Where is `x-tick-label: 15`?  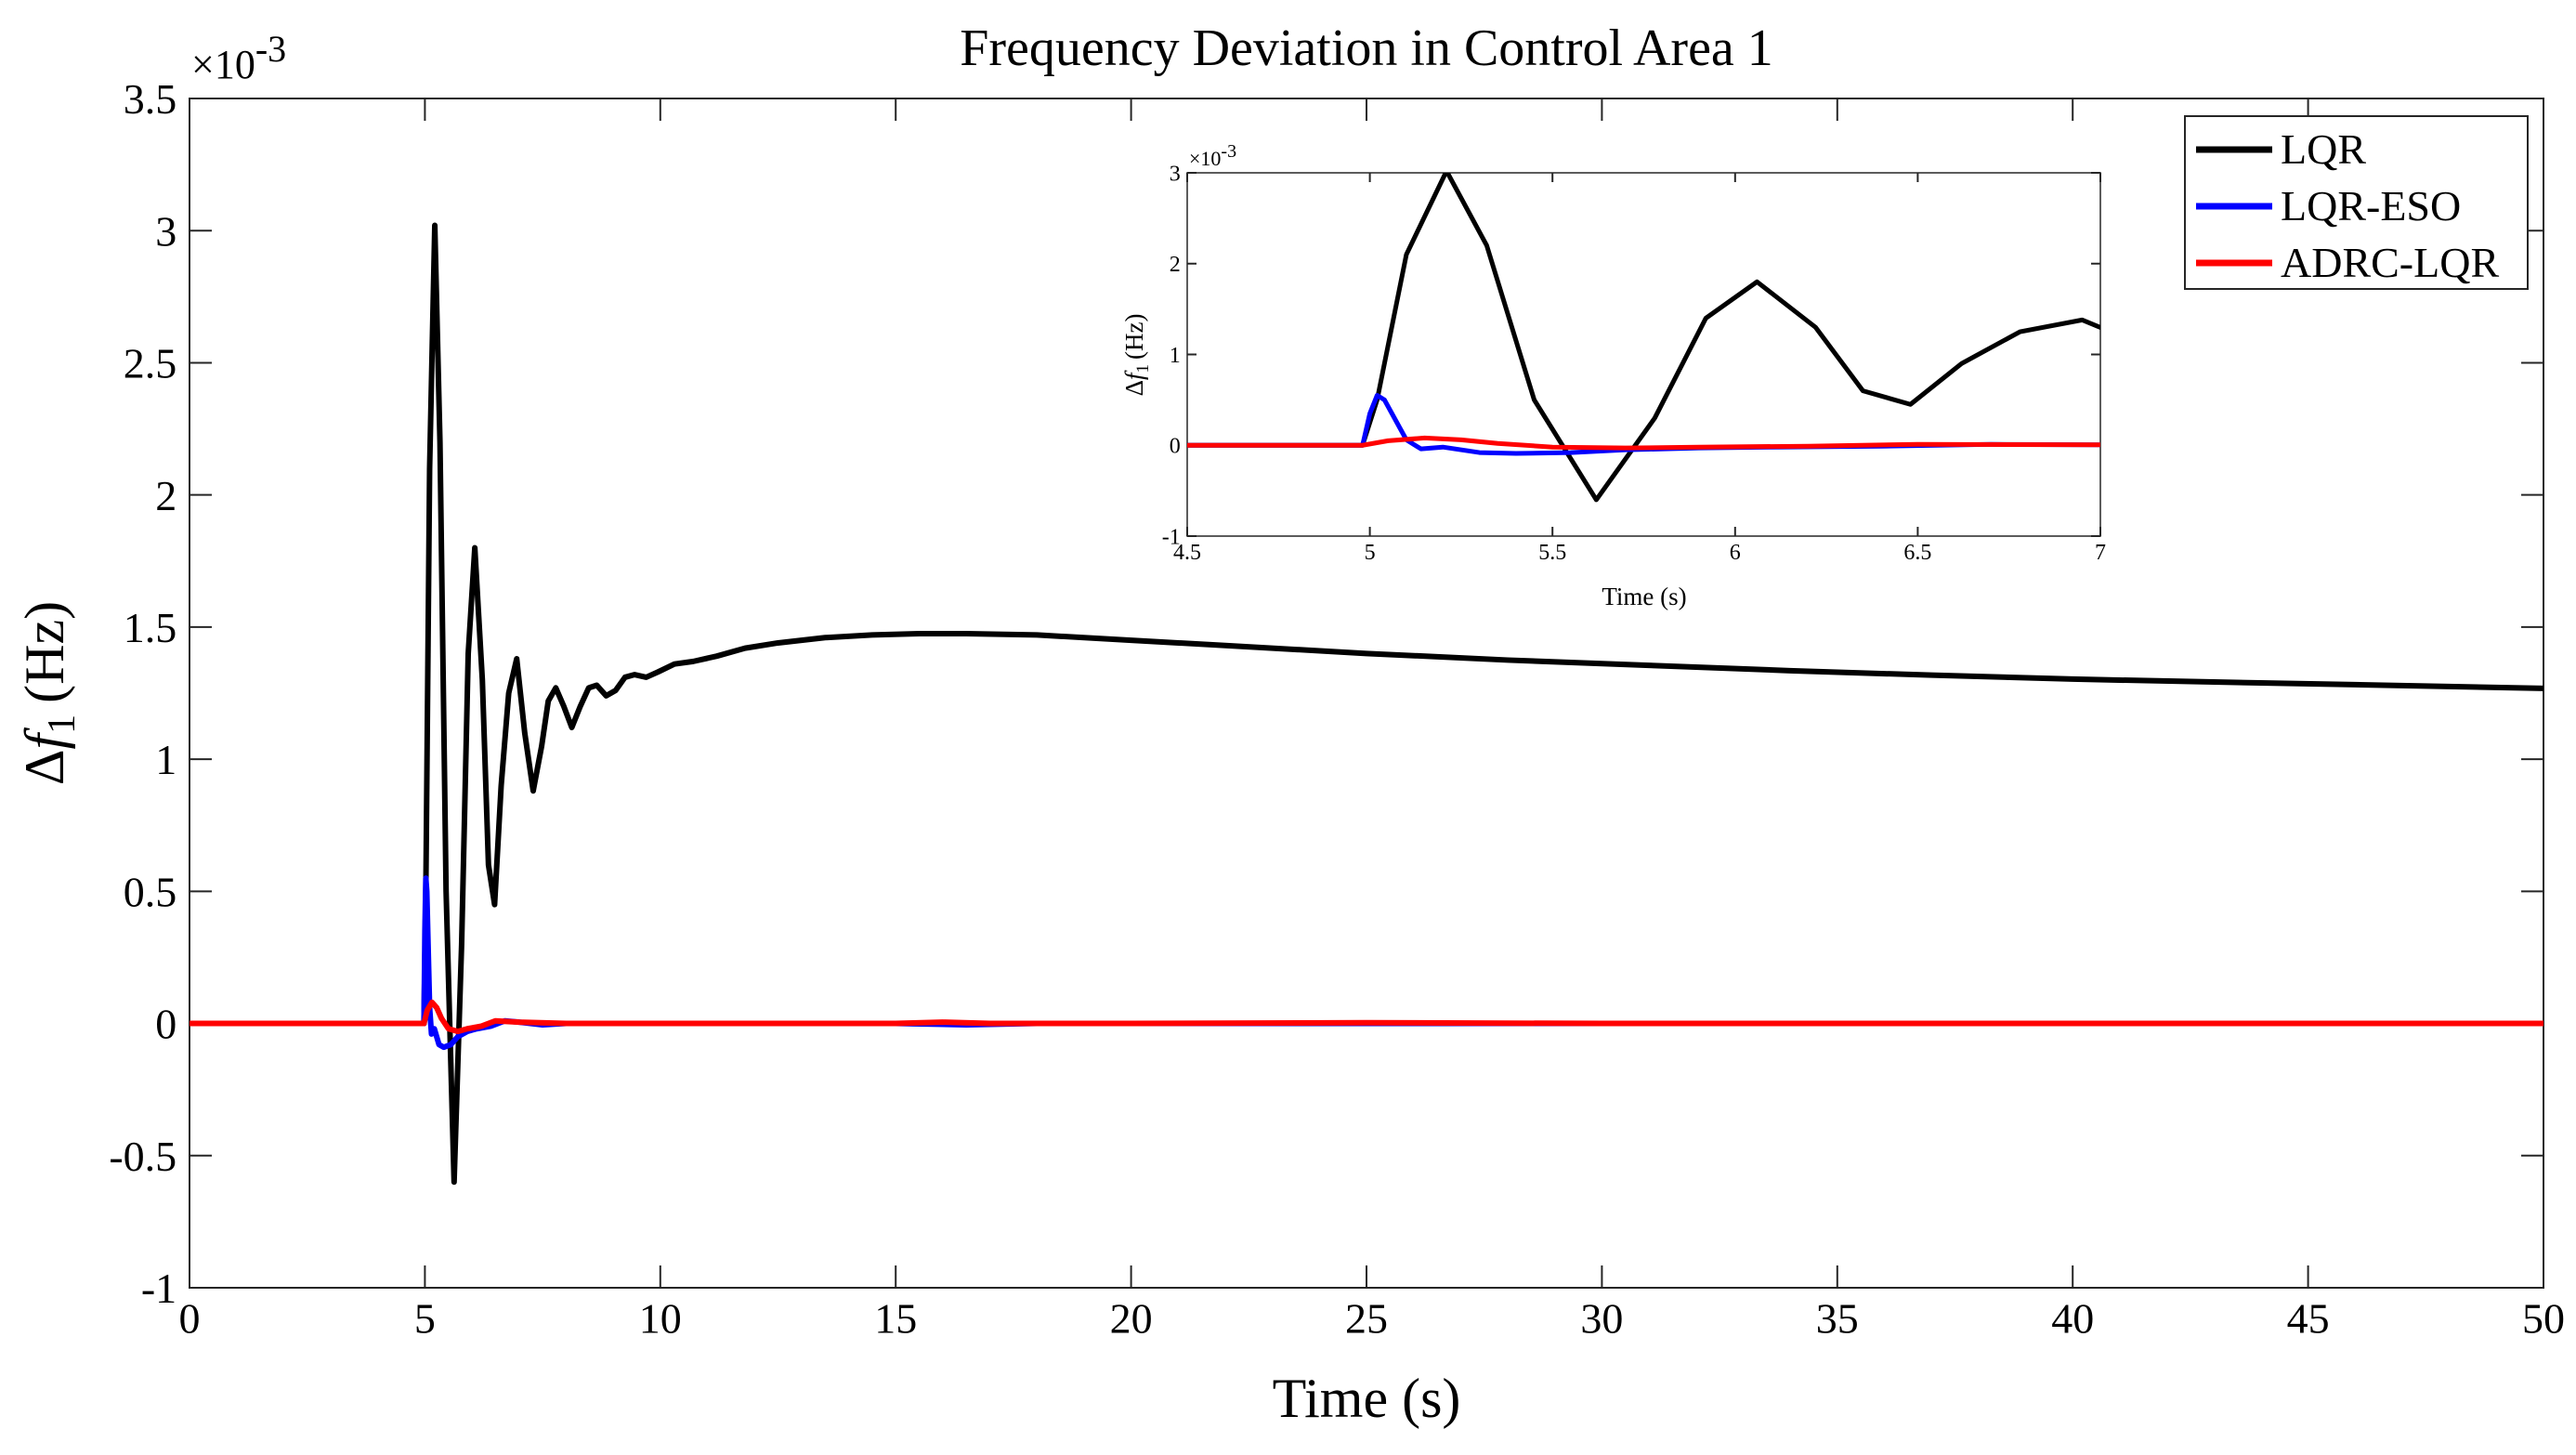
x-tick-label: 15 is located at coordinates (895, 1318).